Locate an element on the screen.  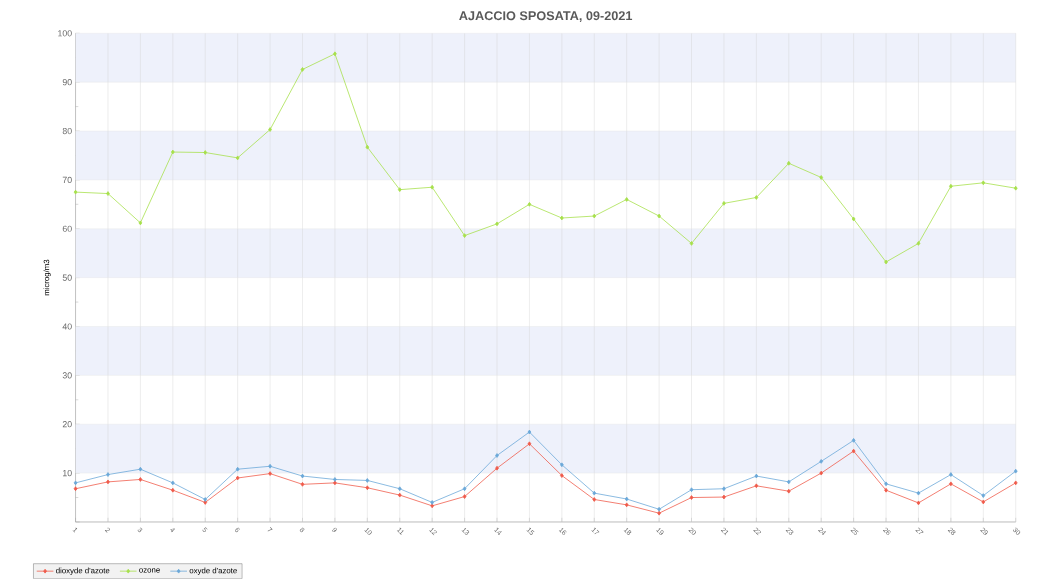
y-tick-label: 50 is located at coordinates (67, 277).